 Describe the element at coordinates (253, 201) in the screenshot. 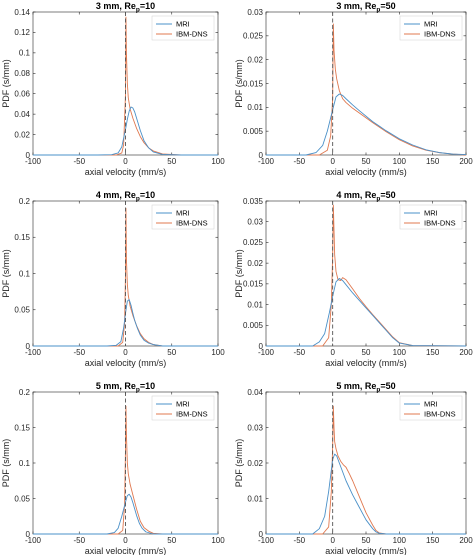

I see `y-tick-label: 0.035` at that location.